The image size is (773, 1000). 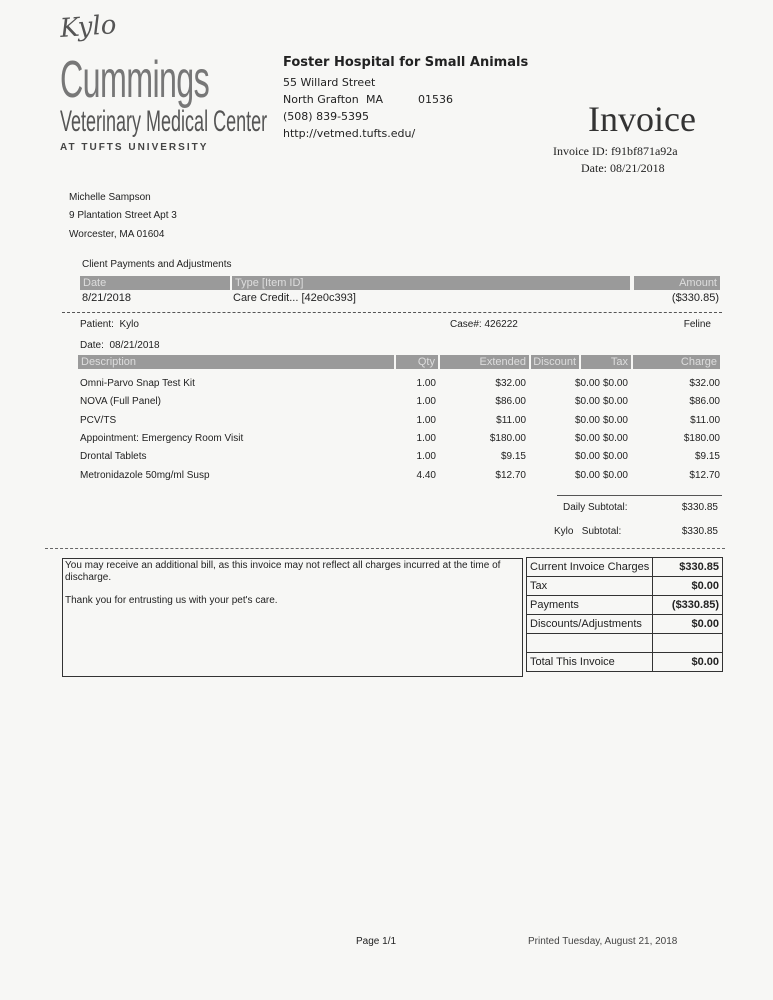 What do you see at coordinates (639, 495) in the screenshot?
I see `subtotal-divider` at bounding box center [639, 495].